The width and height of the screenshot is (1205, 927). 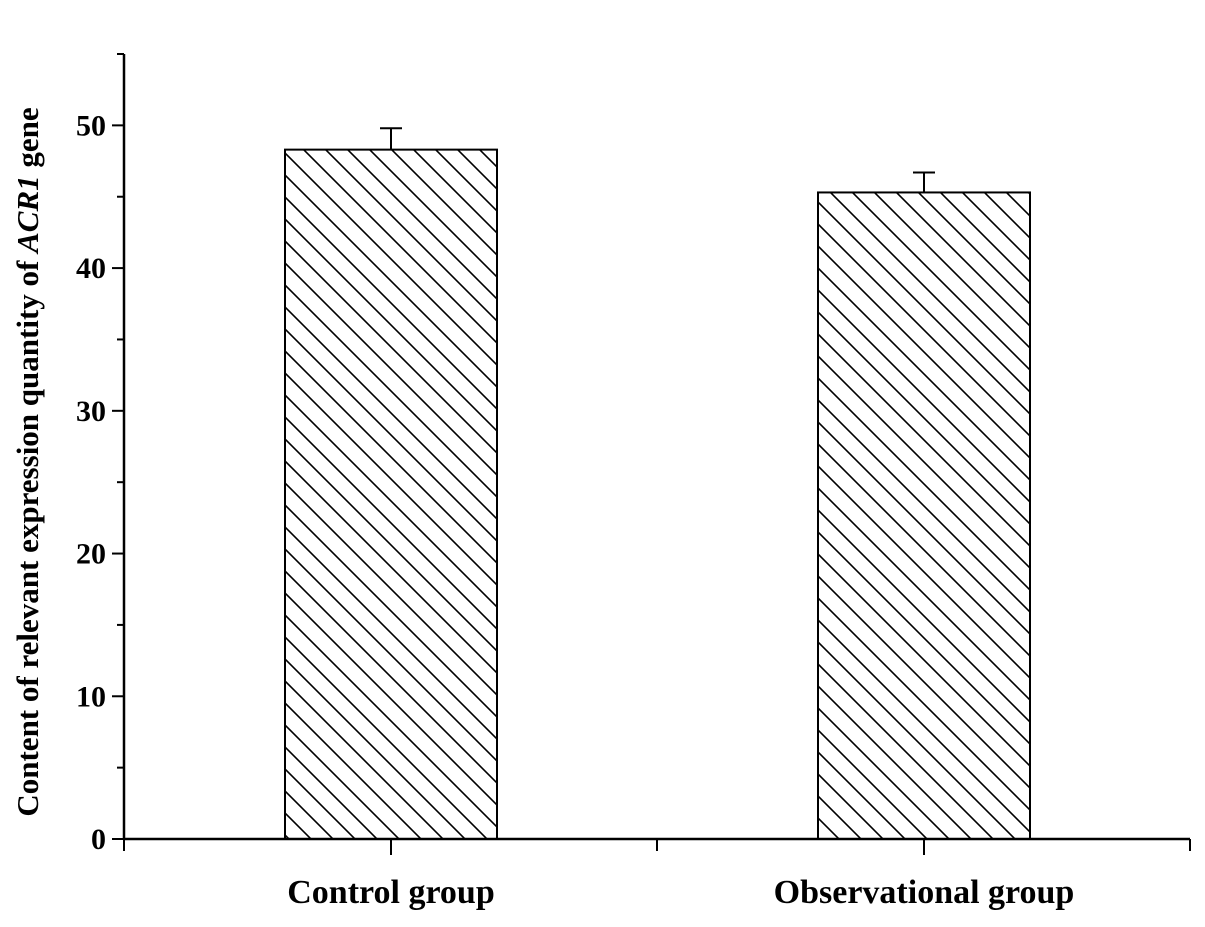 What do you see at coordinates (91, 696) in the screenshot?
I see `y-tick-label-10: 10` at bounding box center [91, 696].